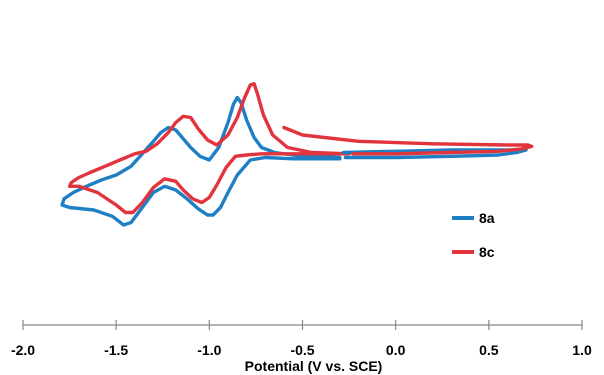 The height and width of the screenshot is (375, 604). I want to click on x-tick-label: 0.5, so click(489, 350).